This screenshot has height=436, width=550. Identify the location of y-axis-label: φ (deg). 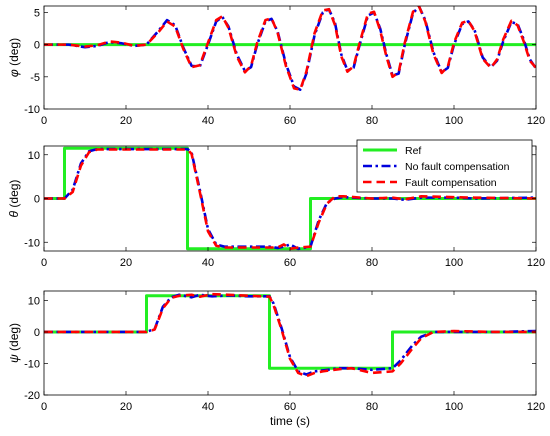
(14, 57).